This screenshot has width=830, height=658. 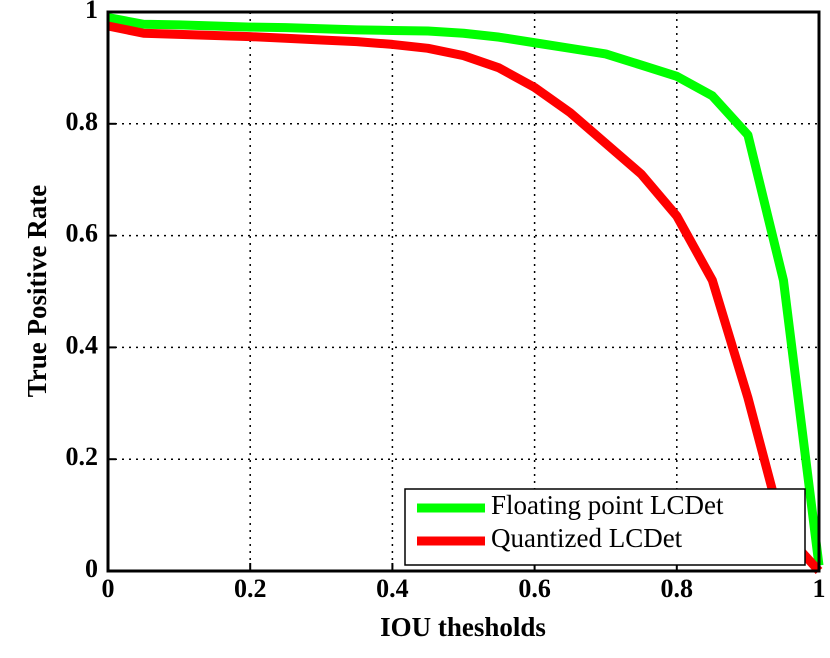 What do you see at coordinates (677, 588) in the screenshot?
I see `x-tick-label: 0.8` at bounding box center [677, 588].